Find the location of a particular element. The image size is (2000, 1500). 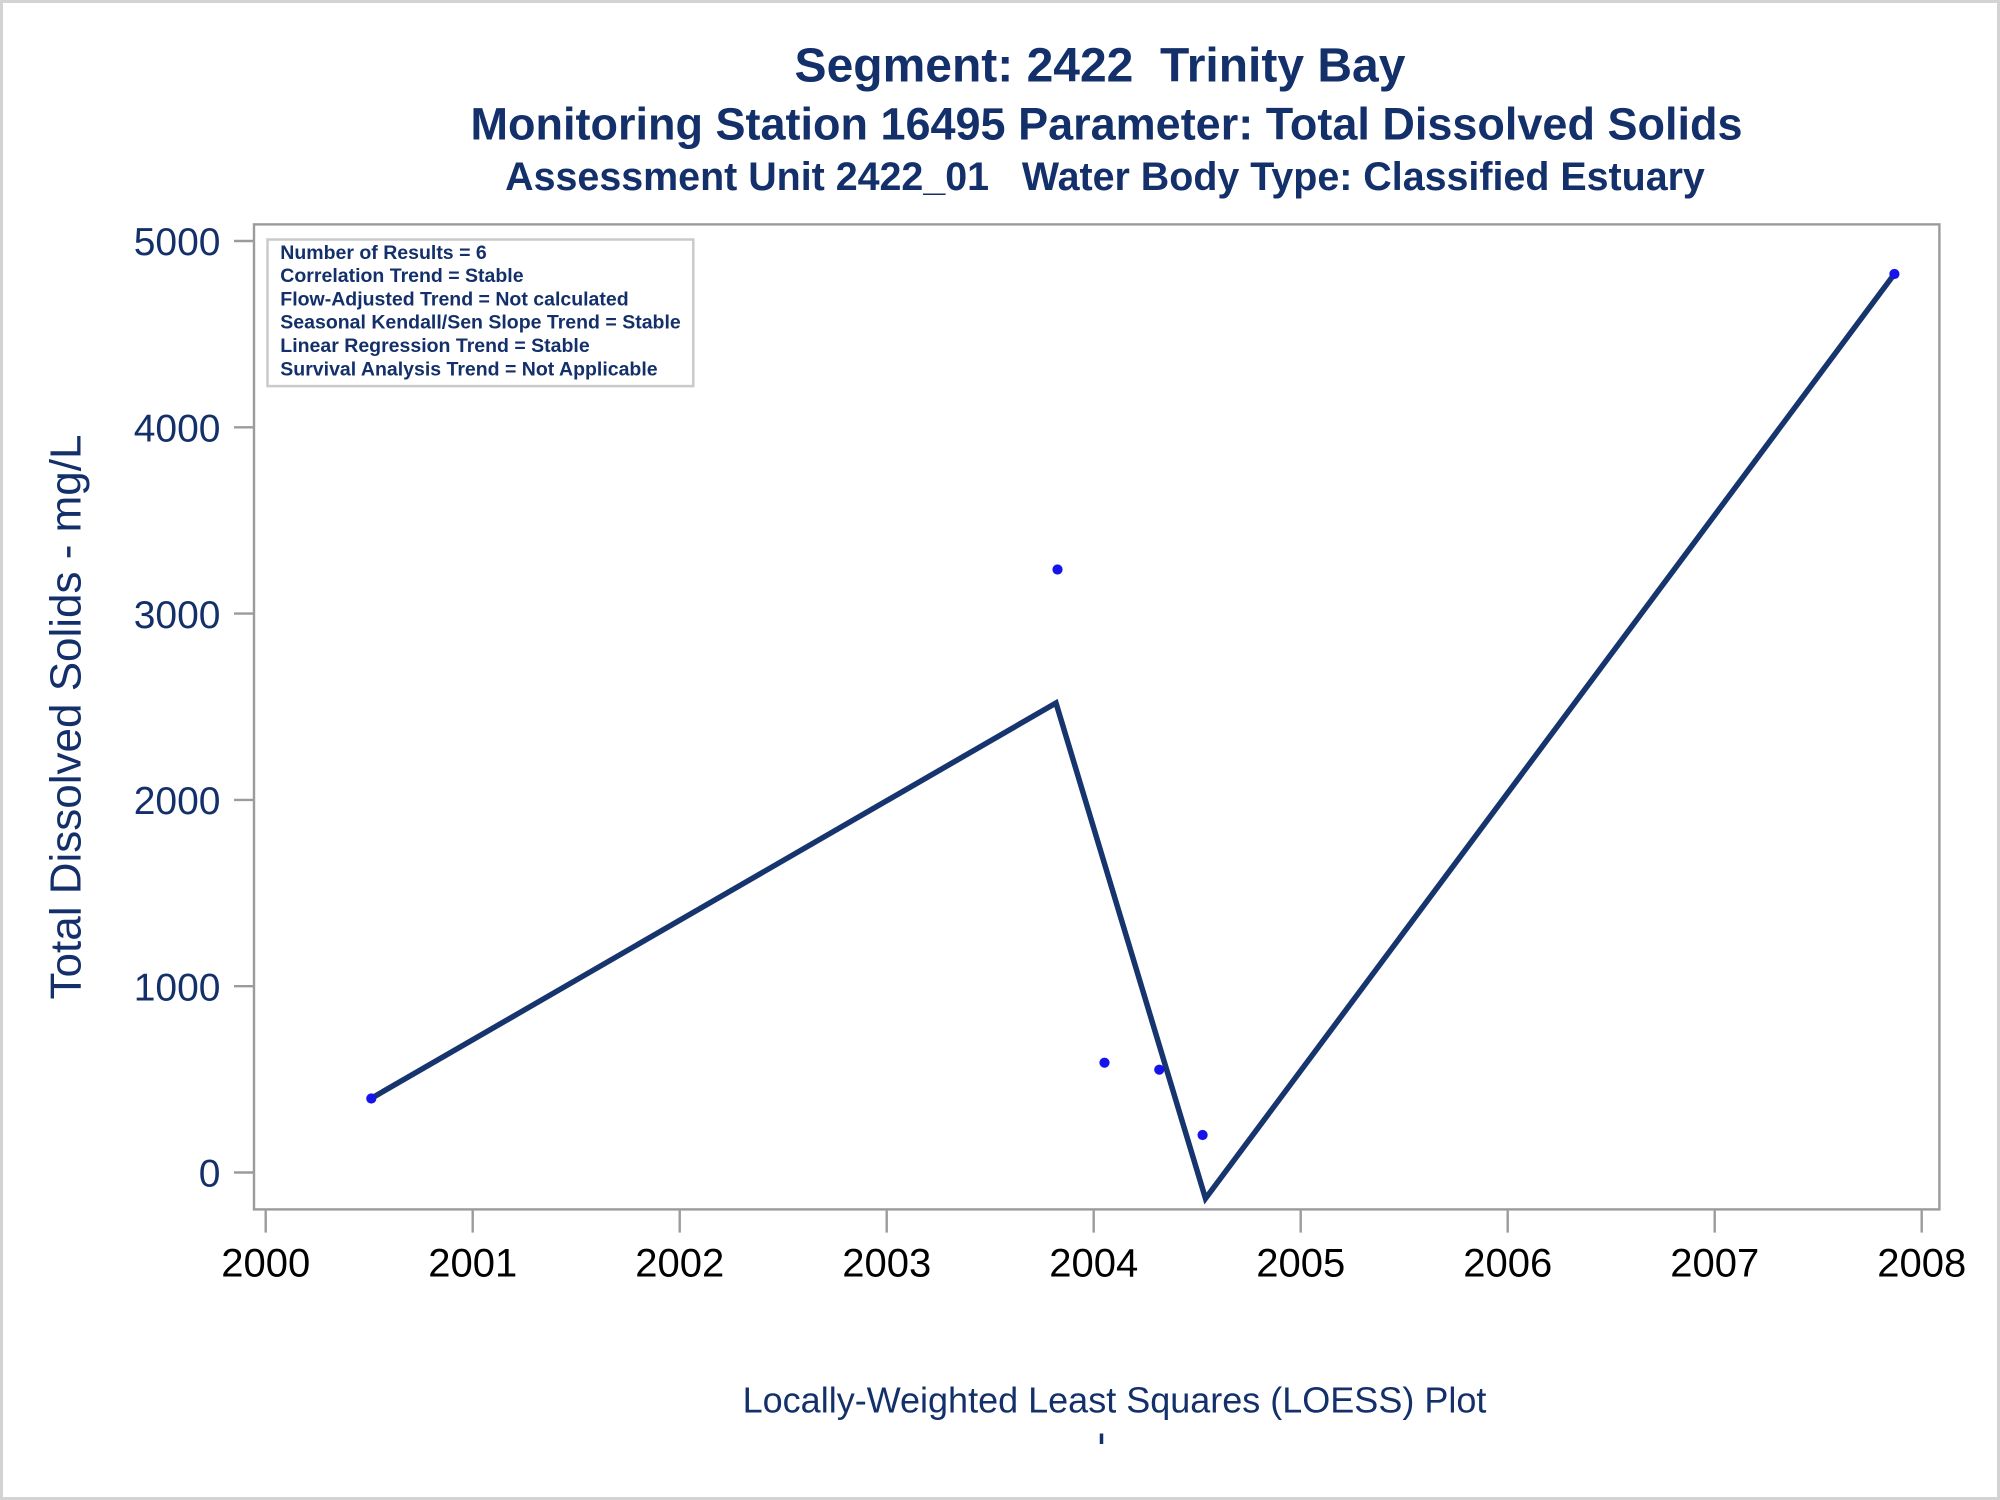

svg-text: Correlation Trend = Stable is located at coordinates (401, 276).